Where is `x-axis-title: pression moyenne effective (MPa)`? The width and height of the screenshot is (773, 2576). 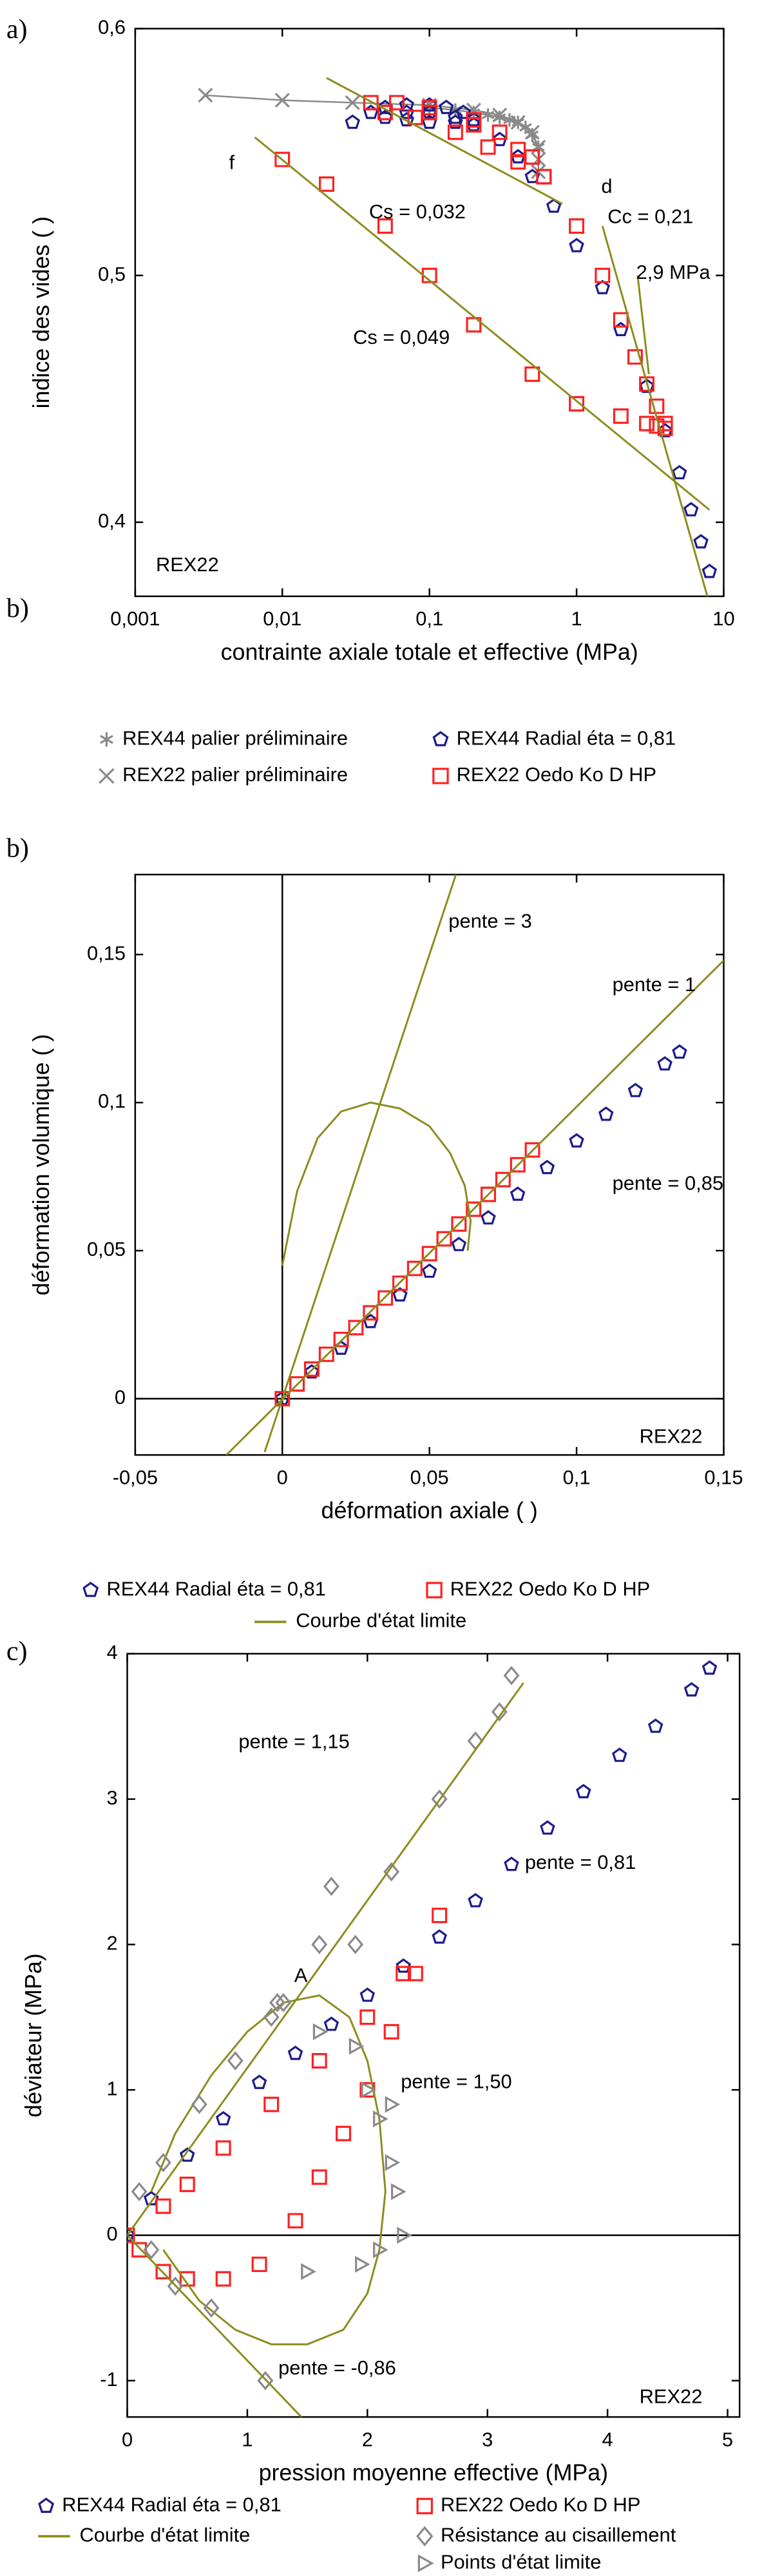 x-axis-title: pression moyenne effective (MPa) is located at coordinates (434, 2472).